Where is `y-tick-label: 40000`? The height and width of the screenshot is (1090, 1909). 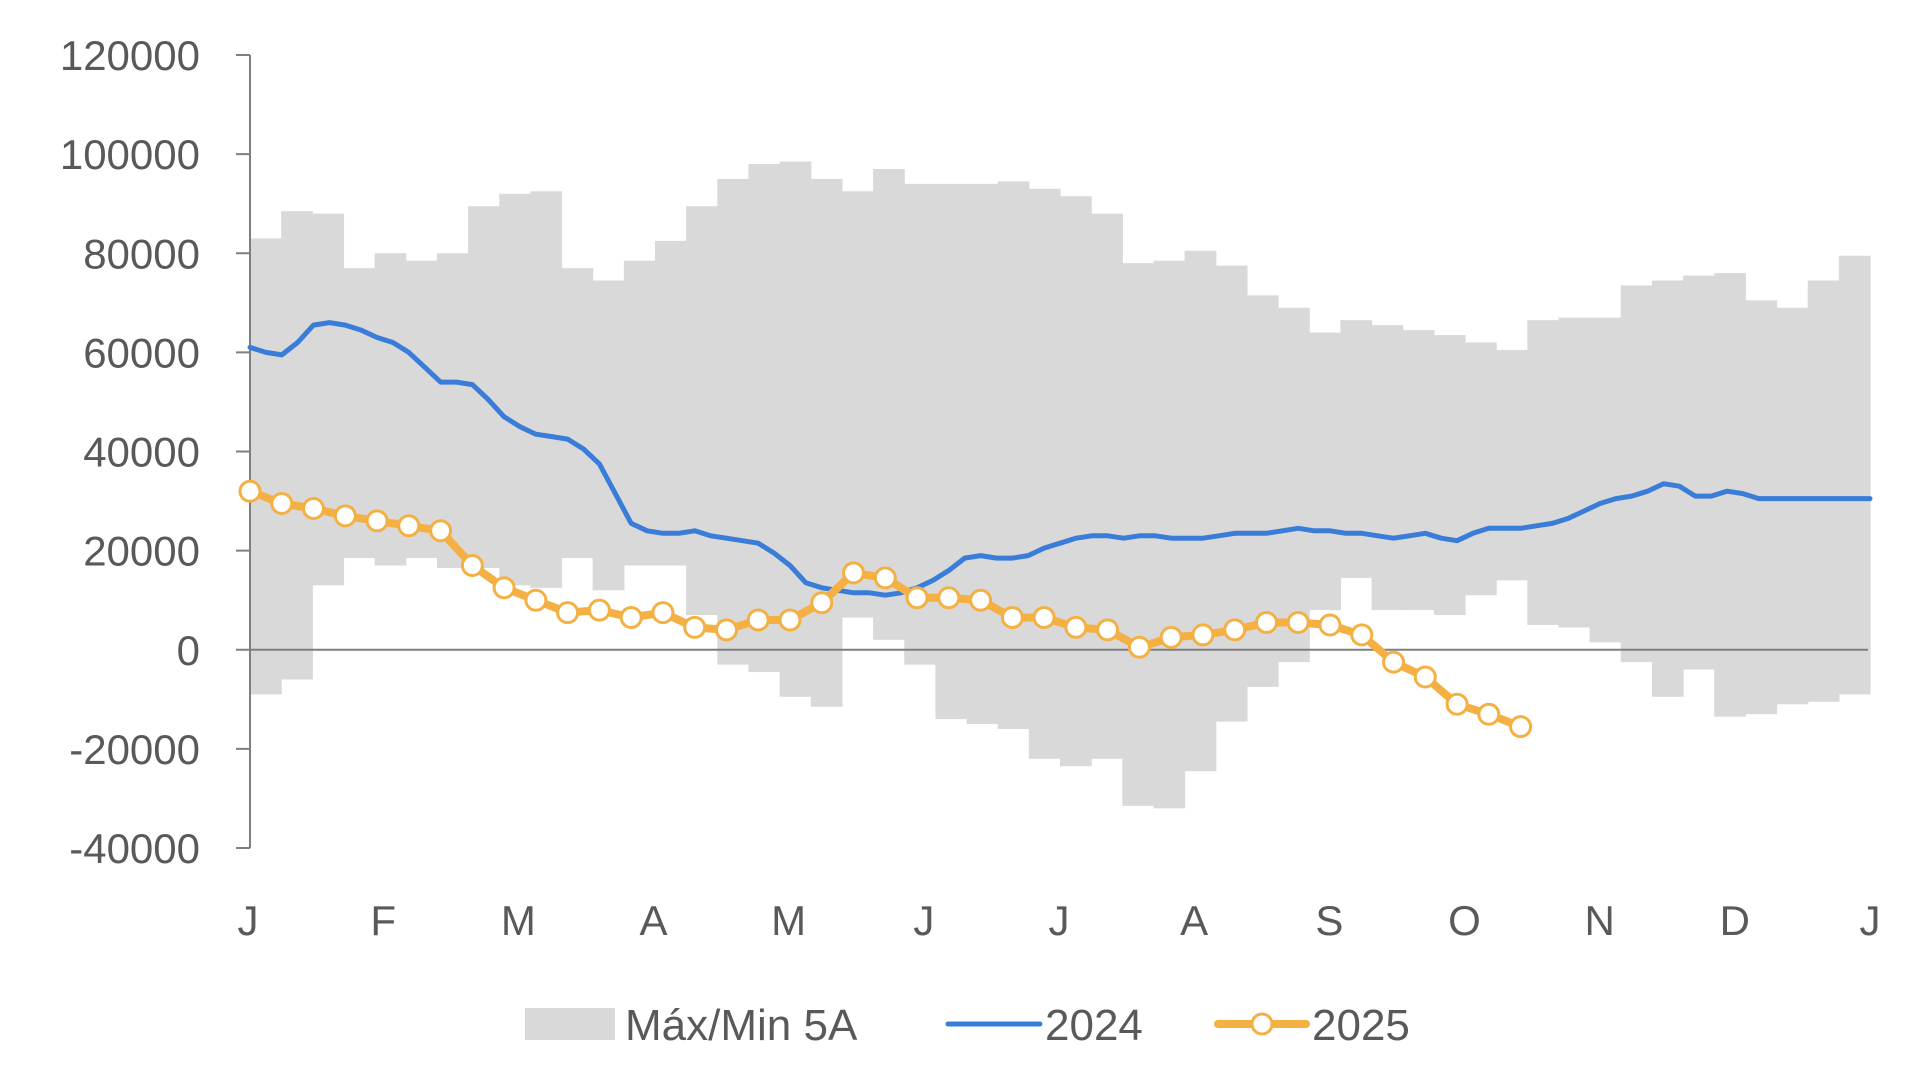 y-tick-label: 40000 is located at coordinates (141, 452).